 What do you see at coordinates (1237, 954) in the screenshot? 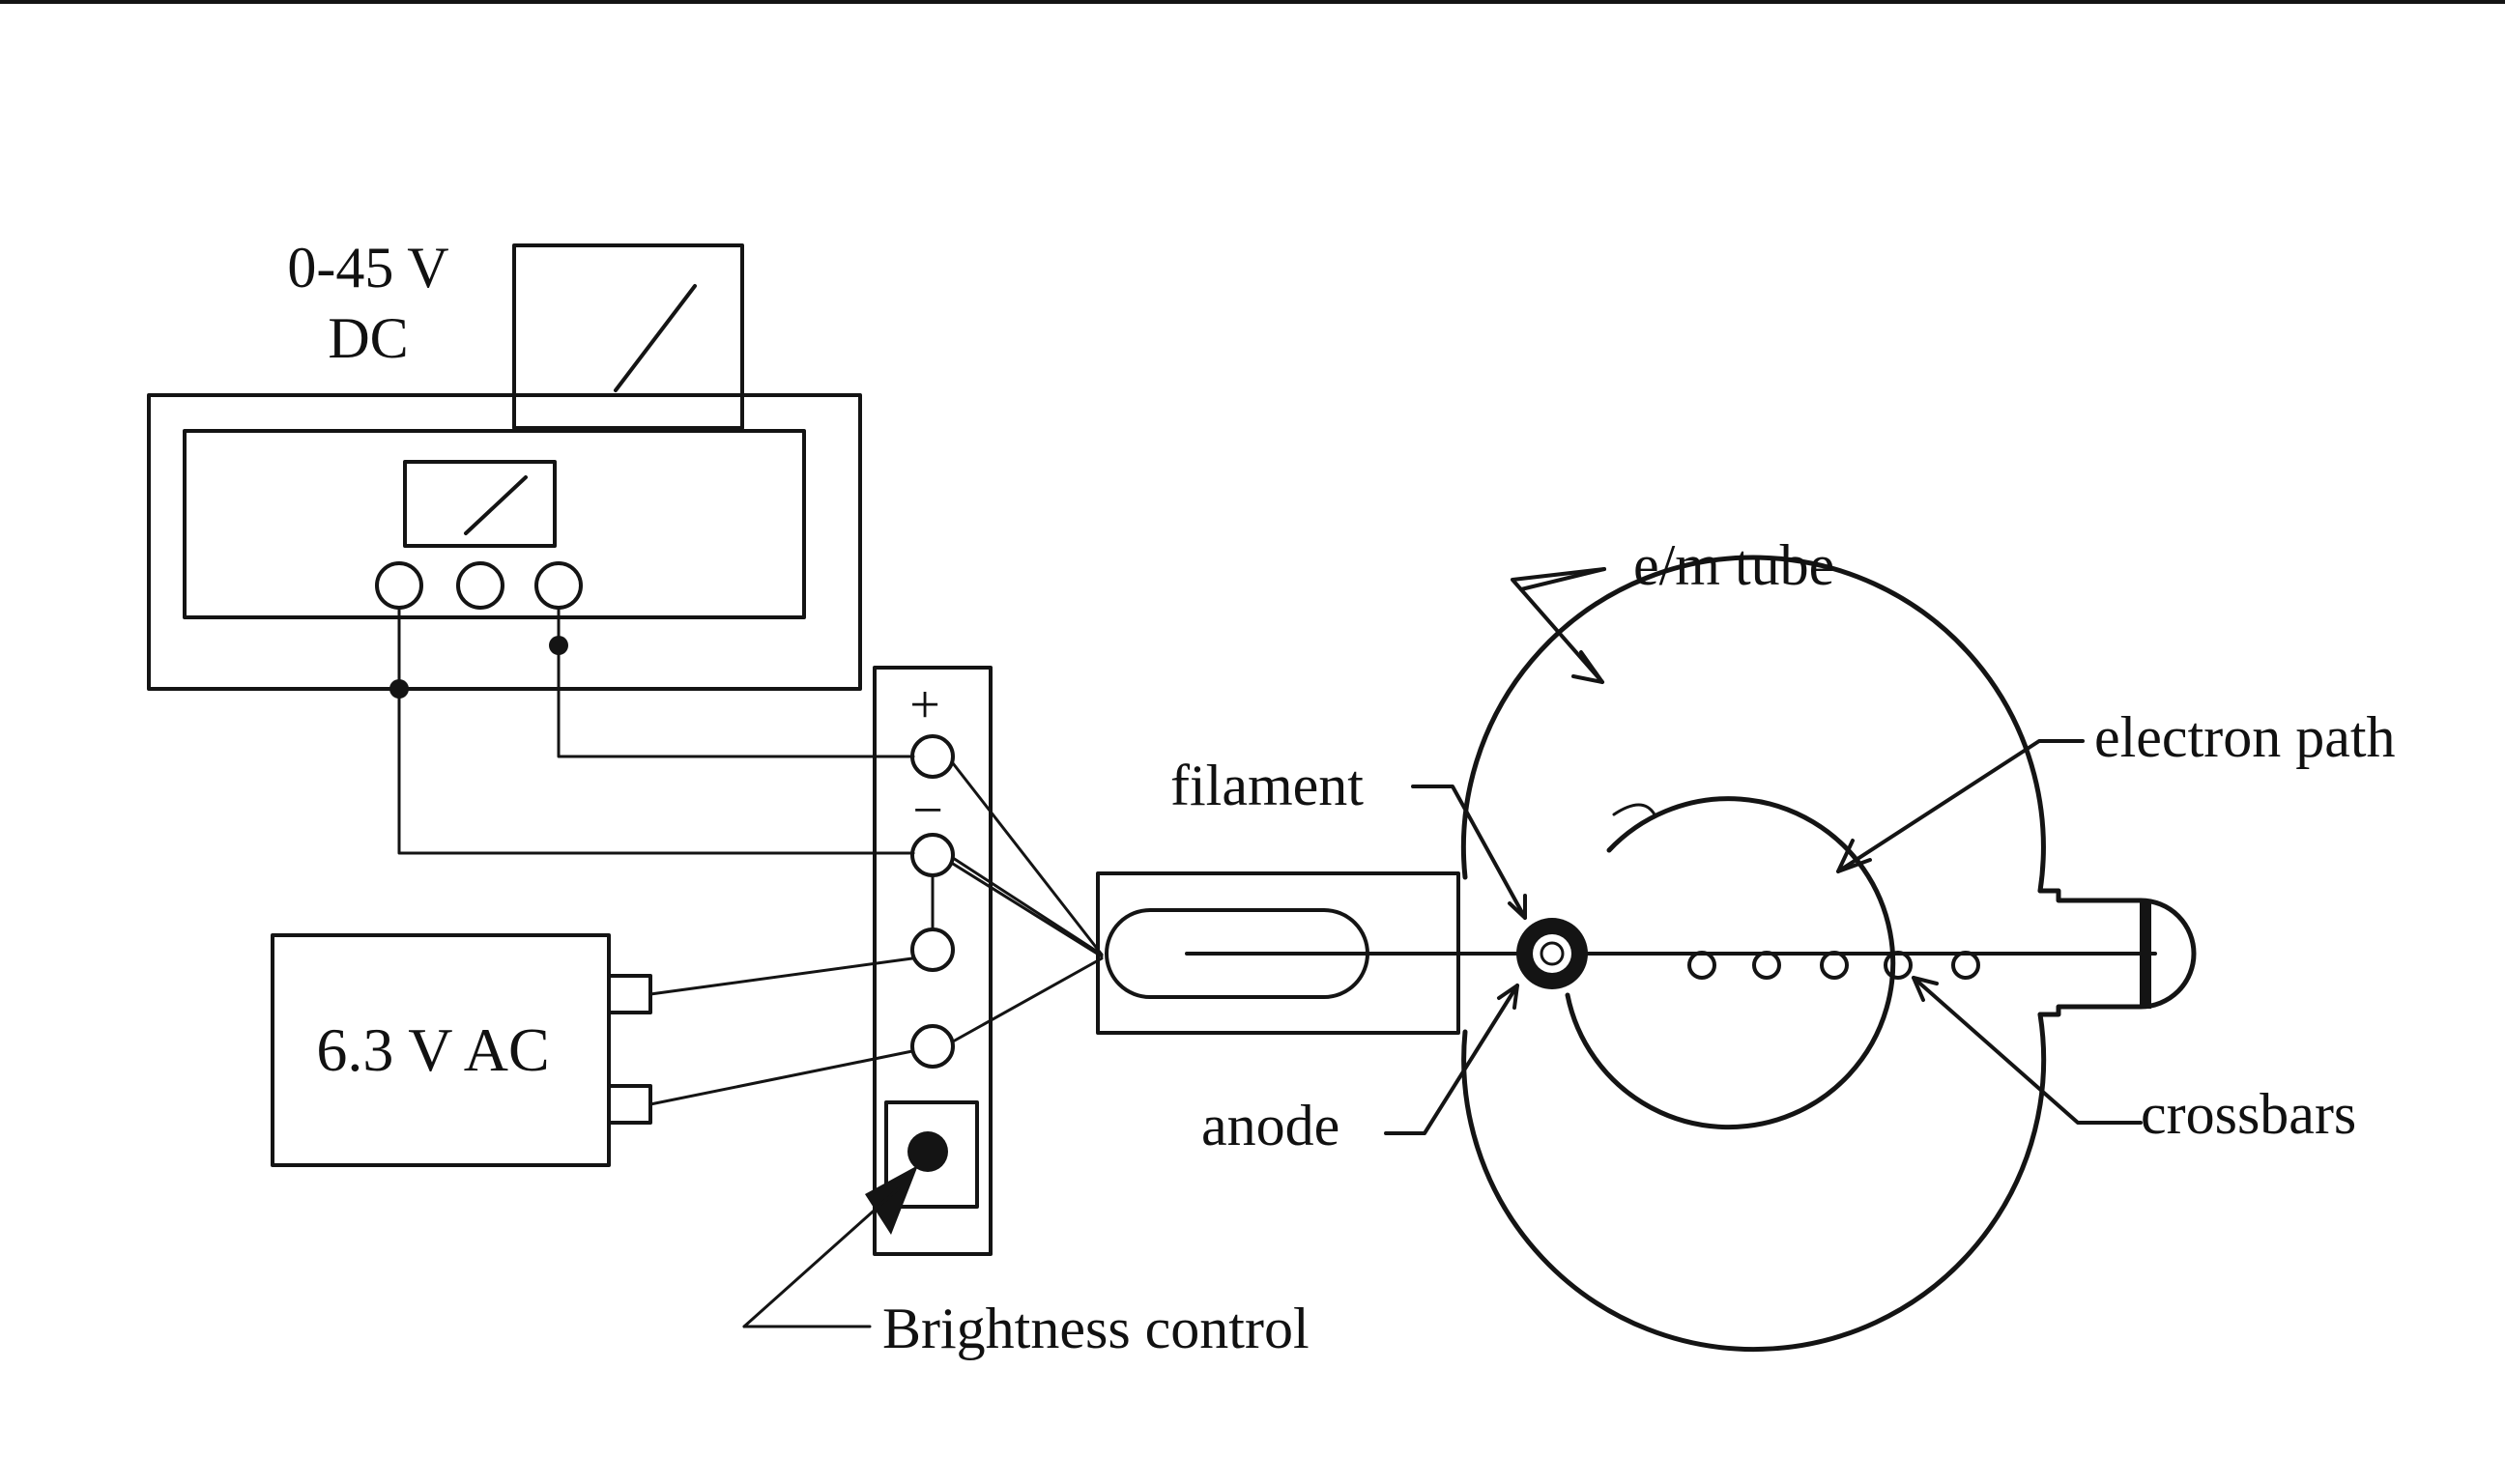
I see `electron-gun-bulb` at bounding box center [1237, 954].